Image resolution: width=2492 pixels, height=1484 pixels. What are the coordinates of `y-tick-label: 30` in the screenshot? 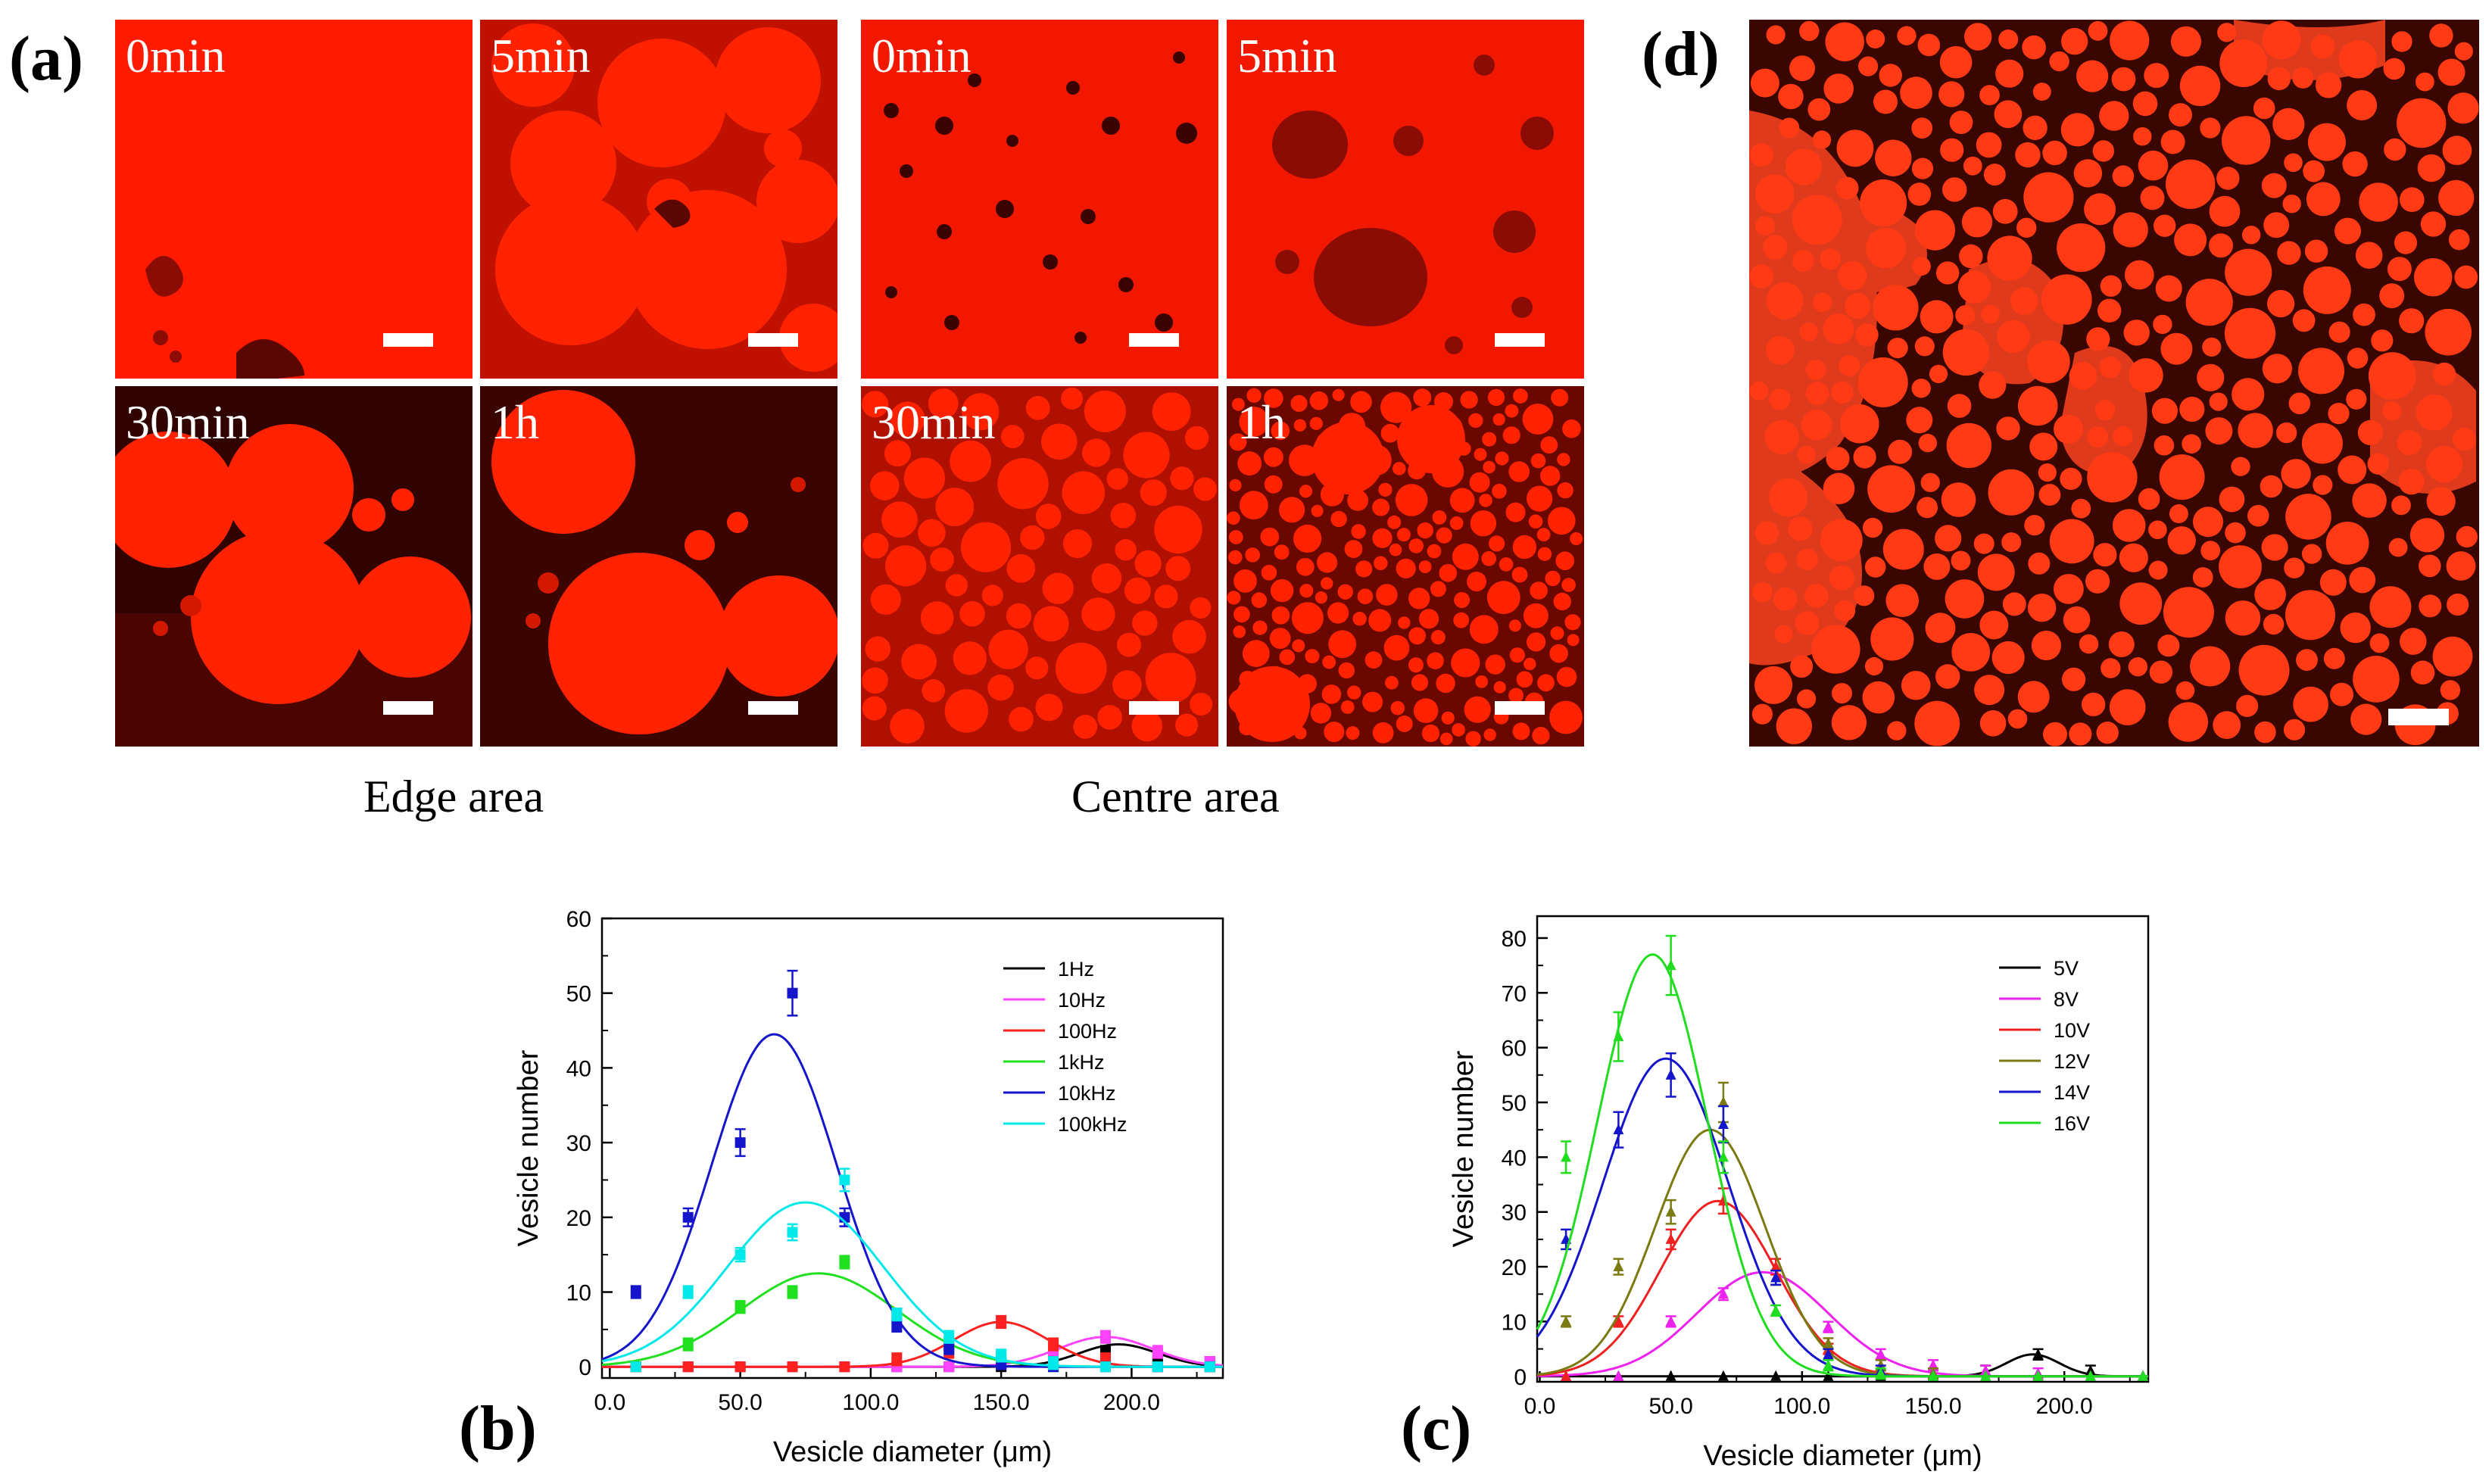 It's located at (578, 1143).